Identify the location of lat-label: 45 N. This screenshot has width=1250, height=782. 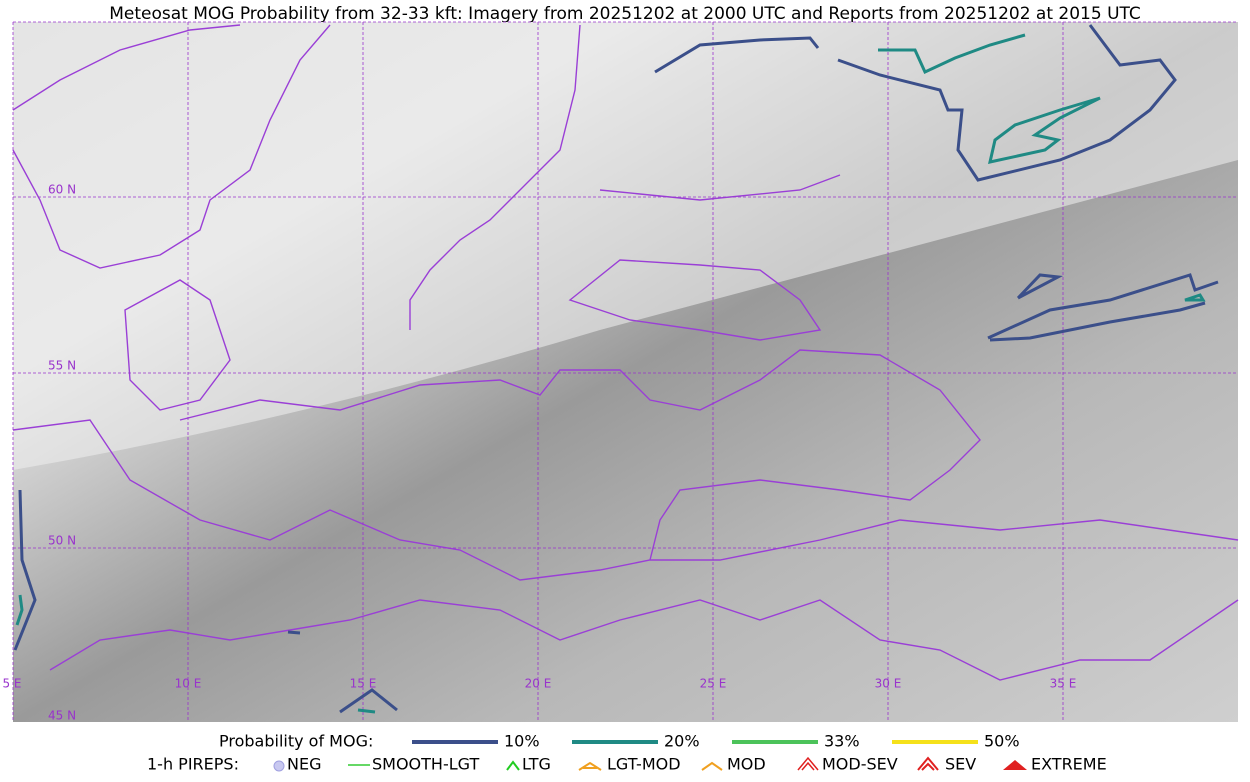
(62, 716).